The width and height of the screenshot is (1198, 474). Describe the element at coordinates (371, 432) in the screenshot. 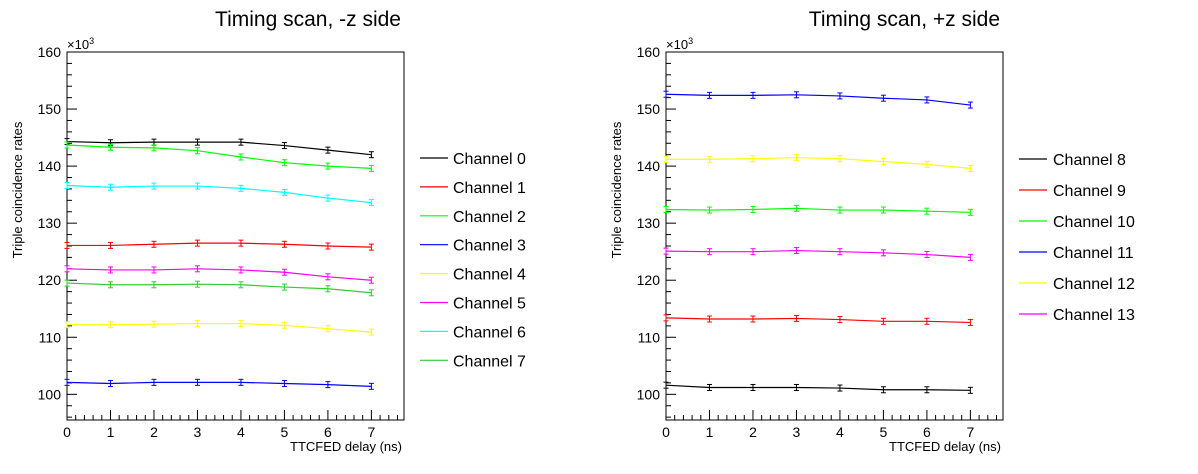

I see `x-tick-label: 7` at that location.